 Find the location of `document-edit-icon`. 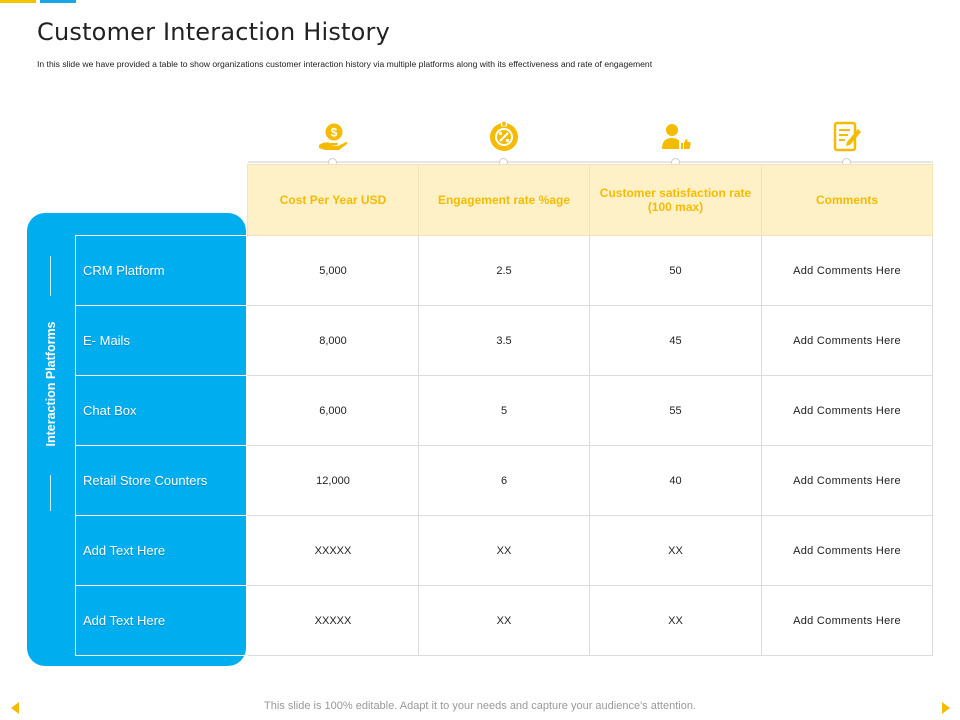

document-edit-icon is located at coordinates (847, 137).